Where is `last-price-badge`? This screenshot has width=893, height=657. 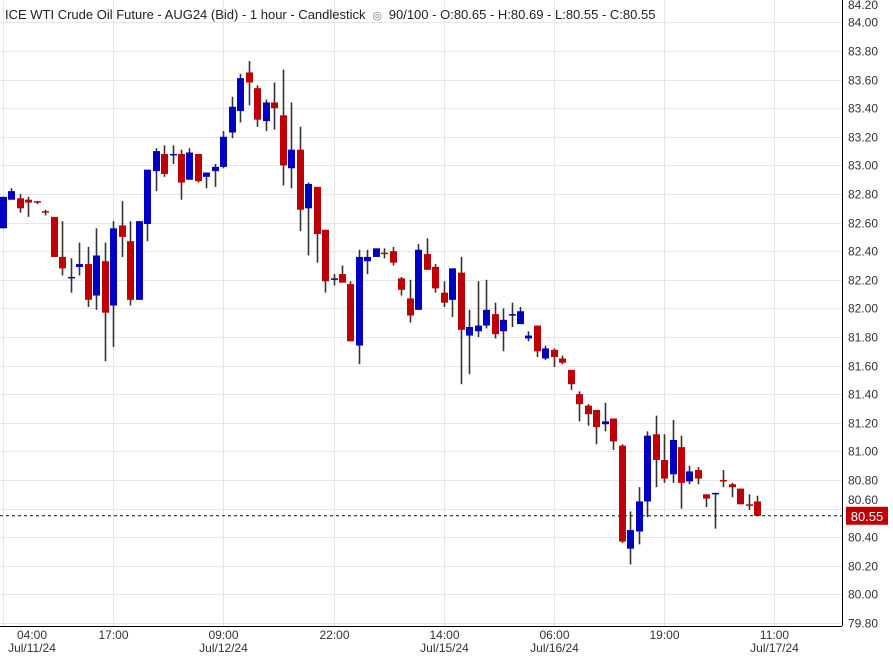
last-price-badge is located at coordinates (867, 515).